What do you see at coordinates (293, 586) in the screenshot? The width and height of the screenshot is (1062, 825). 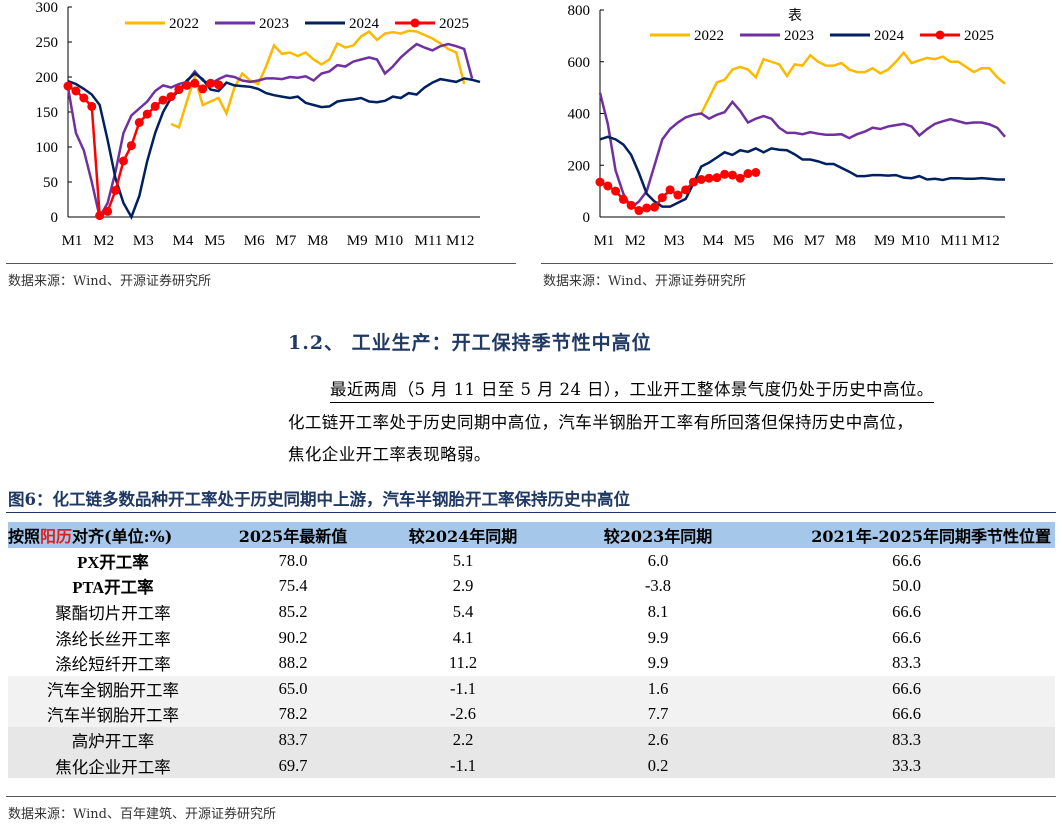 I see `latest-value: 75.4` at bounding box center [293, 586].